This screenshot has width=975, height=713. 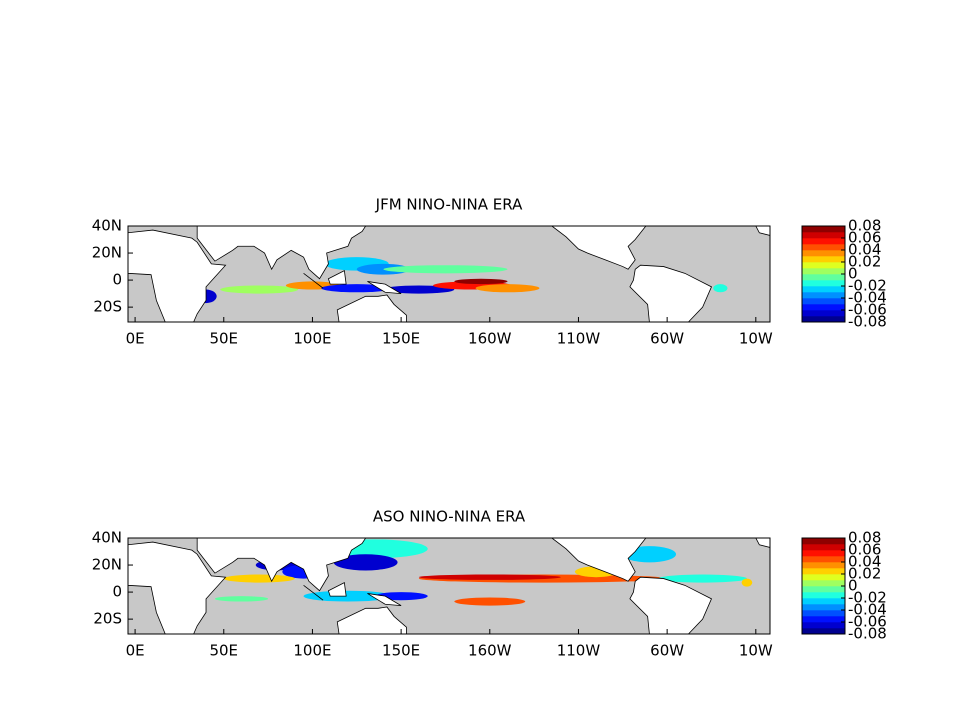 I want to click on colorbar-tick-label: -0.02, so click(x=867, y=598).